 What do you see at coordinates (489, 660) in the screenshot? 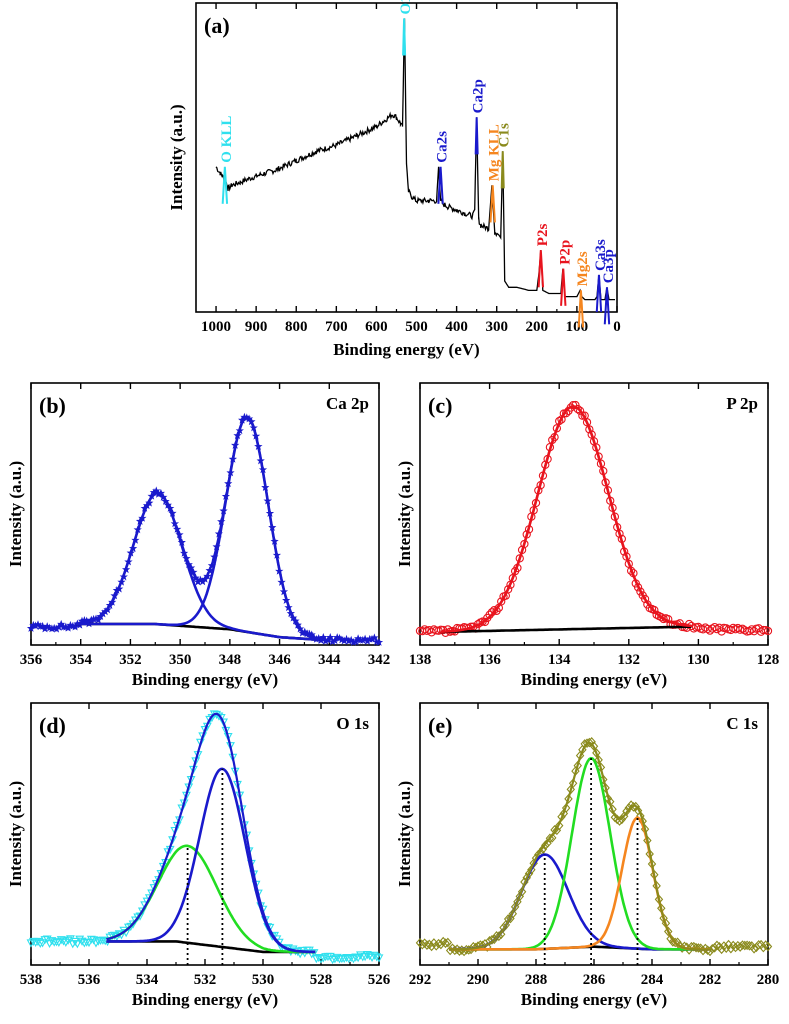
I see `x-tick-label: 136` at bounding box center [489, 660].